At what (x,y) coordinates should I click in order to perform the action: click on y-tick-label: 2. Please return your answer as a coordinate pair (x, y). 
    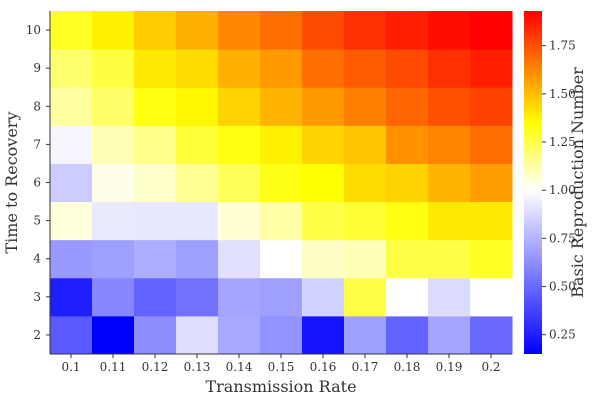
    Looking at the image, I should click on (37, 335).